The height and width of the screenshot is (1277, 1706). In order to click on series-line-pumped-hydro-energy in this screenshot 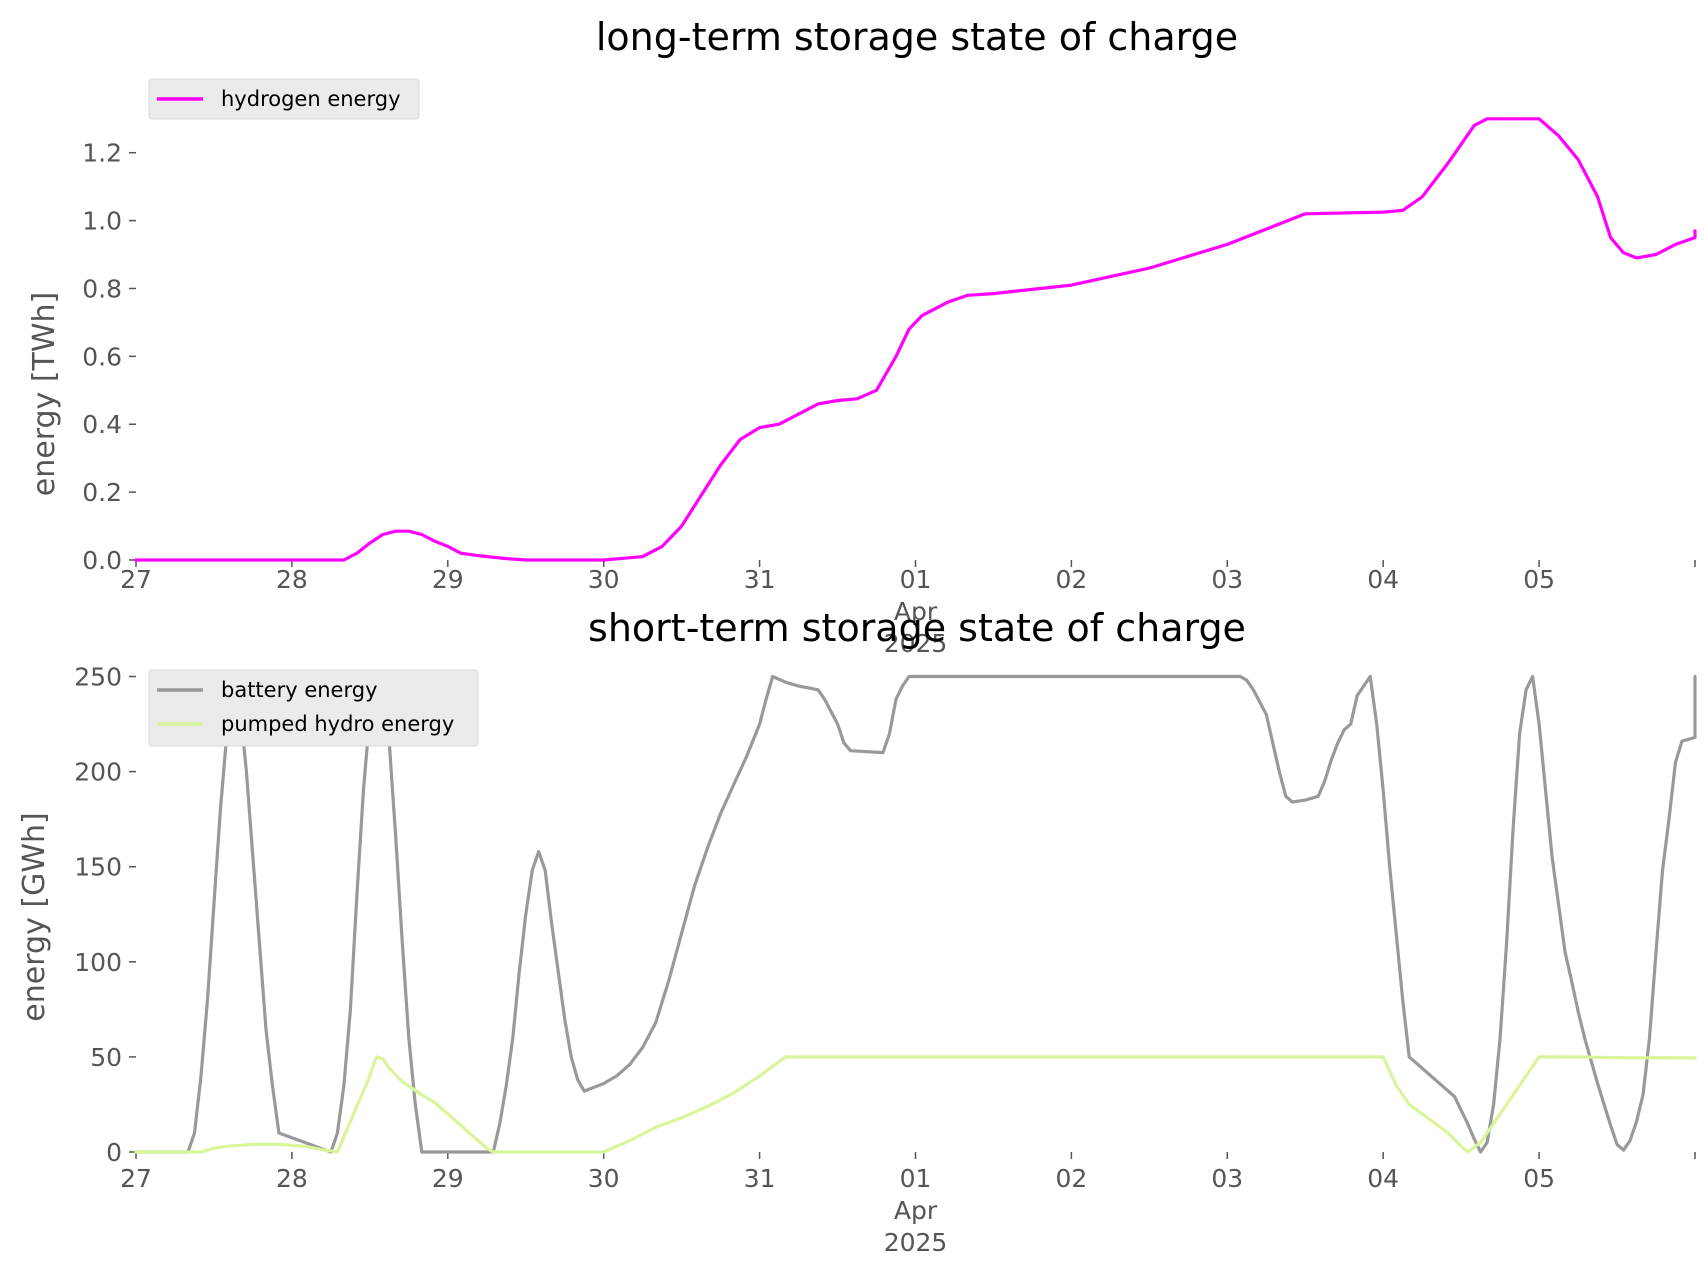, I will do `click(915, 1104)`.